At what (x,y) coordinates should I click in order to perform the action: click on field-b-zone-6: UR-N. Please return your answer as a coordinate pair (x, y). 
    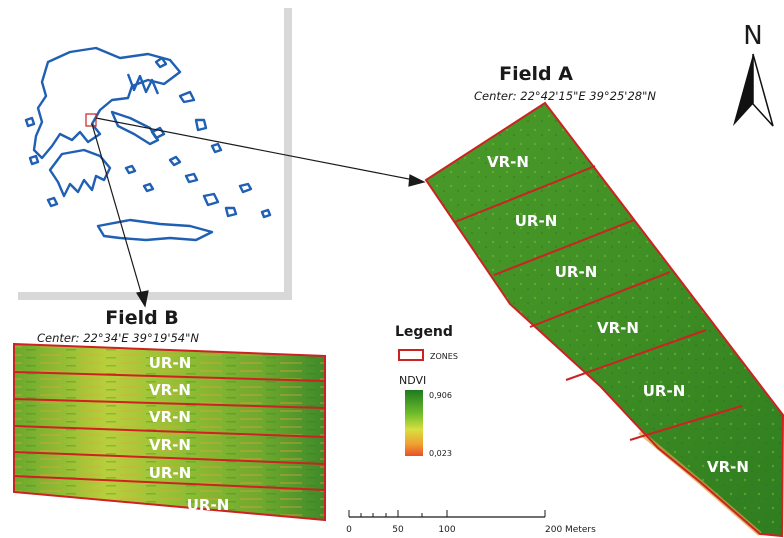
    Looking at the image, I should click on (208, 505).